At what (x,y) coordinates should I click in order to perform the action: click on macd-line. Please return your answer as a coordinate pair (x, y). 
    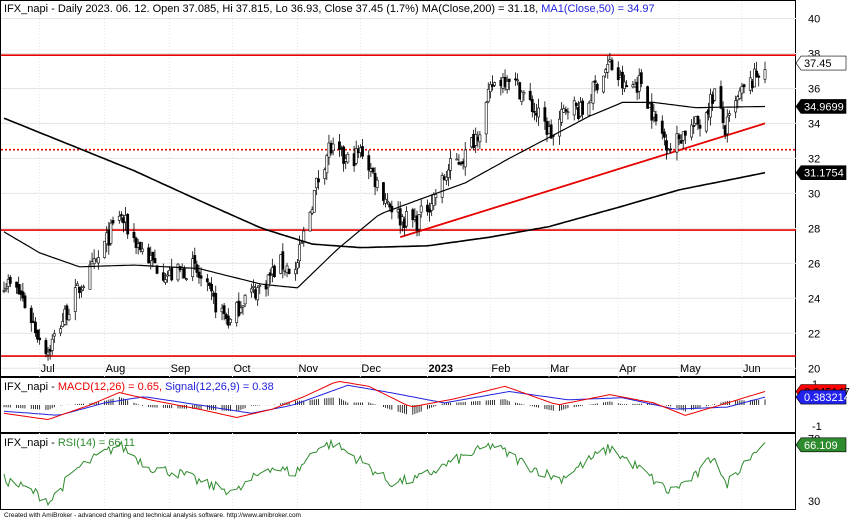
    Looking at the image, I should click on (384, 400).